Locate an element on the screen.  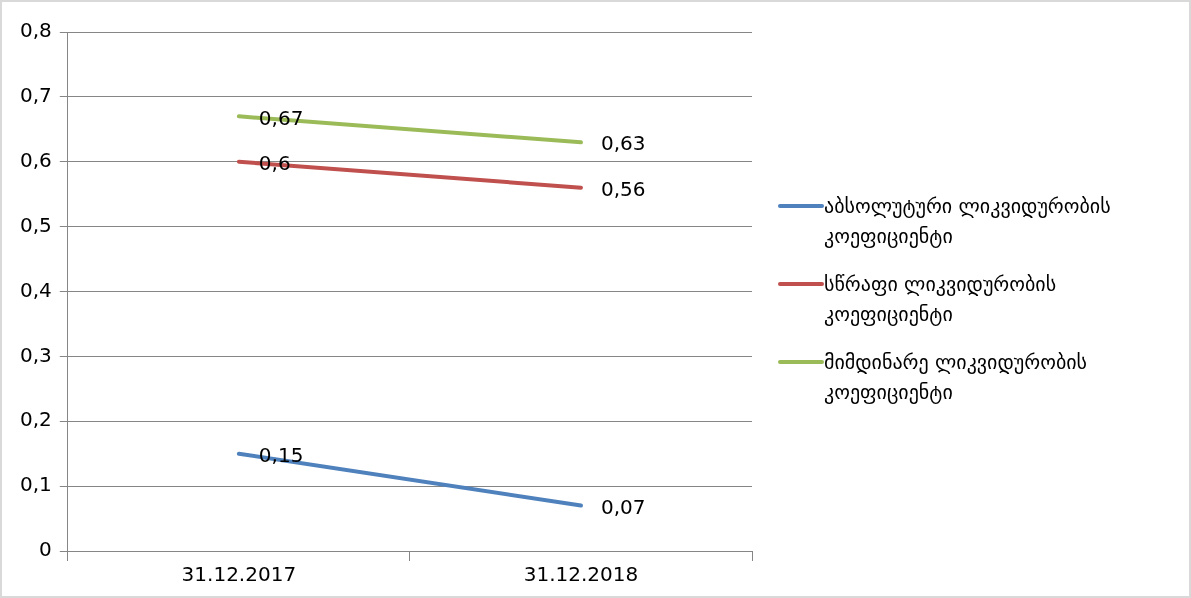
data-label: 0,56 is located at coordinates (623, 188).